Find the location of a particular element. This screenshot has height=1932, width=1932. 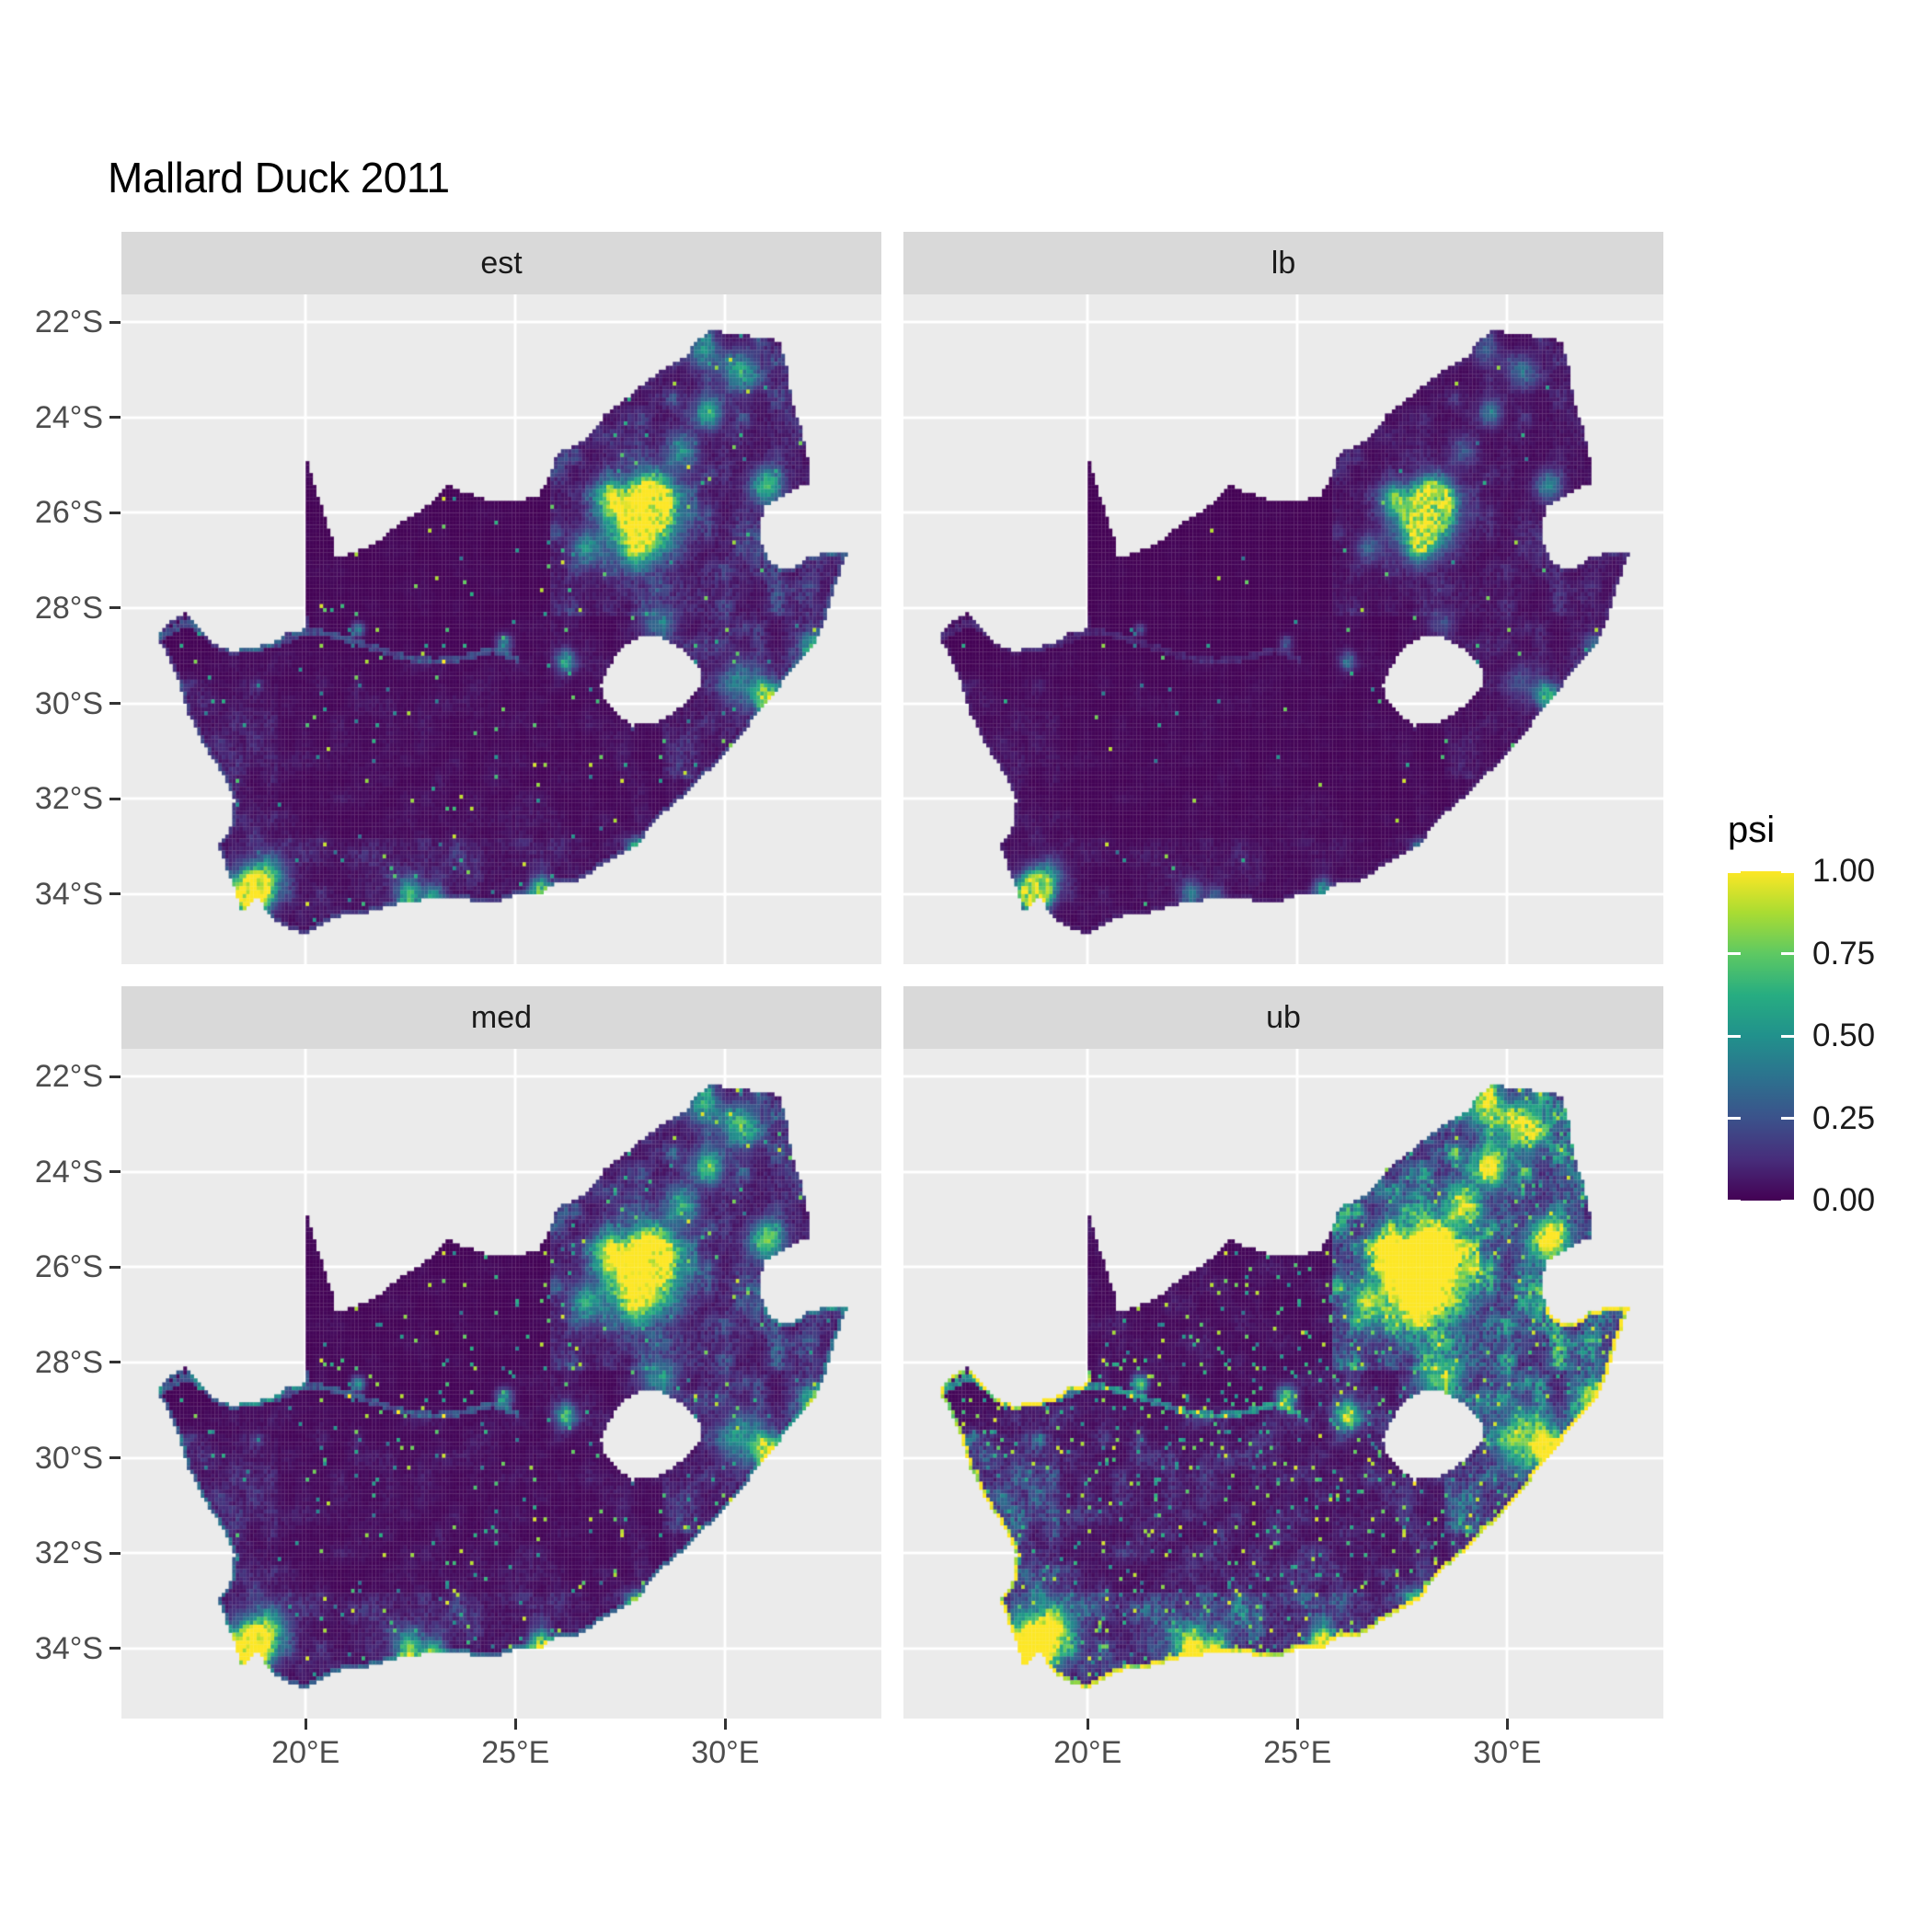

legend-tick-label: 0.50 is located at coordinates (1844, 1035).